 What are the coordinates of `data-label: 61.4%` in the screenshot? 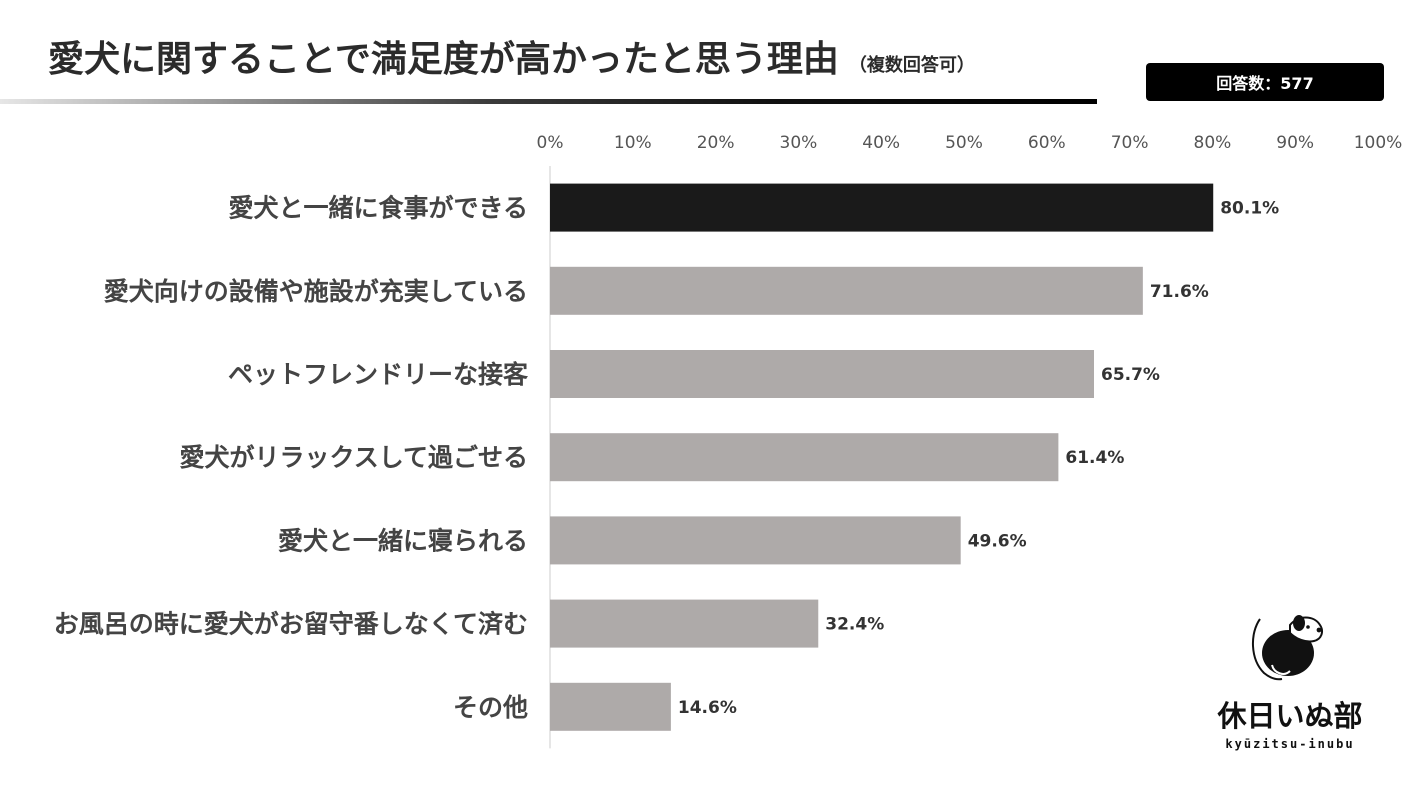 It's located at (1094, 458).